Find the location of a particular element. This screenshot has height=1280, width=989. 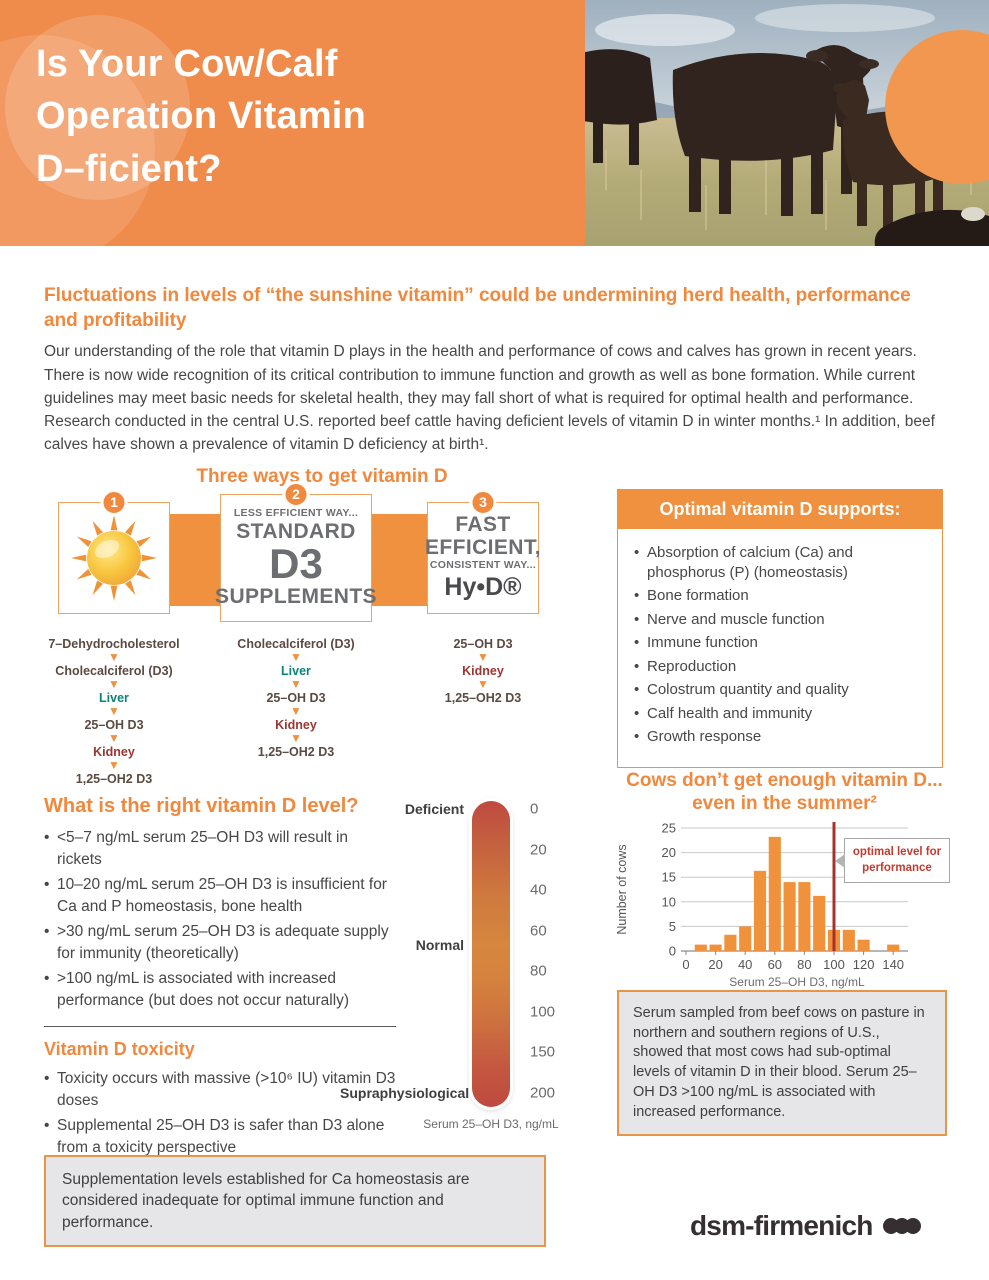

way-box-1: 1 is located at coordinates (114, 551).